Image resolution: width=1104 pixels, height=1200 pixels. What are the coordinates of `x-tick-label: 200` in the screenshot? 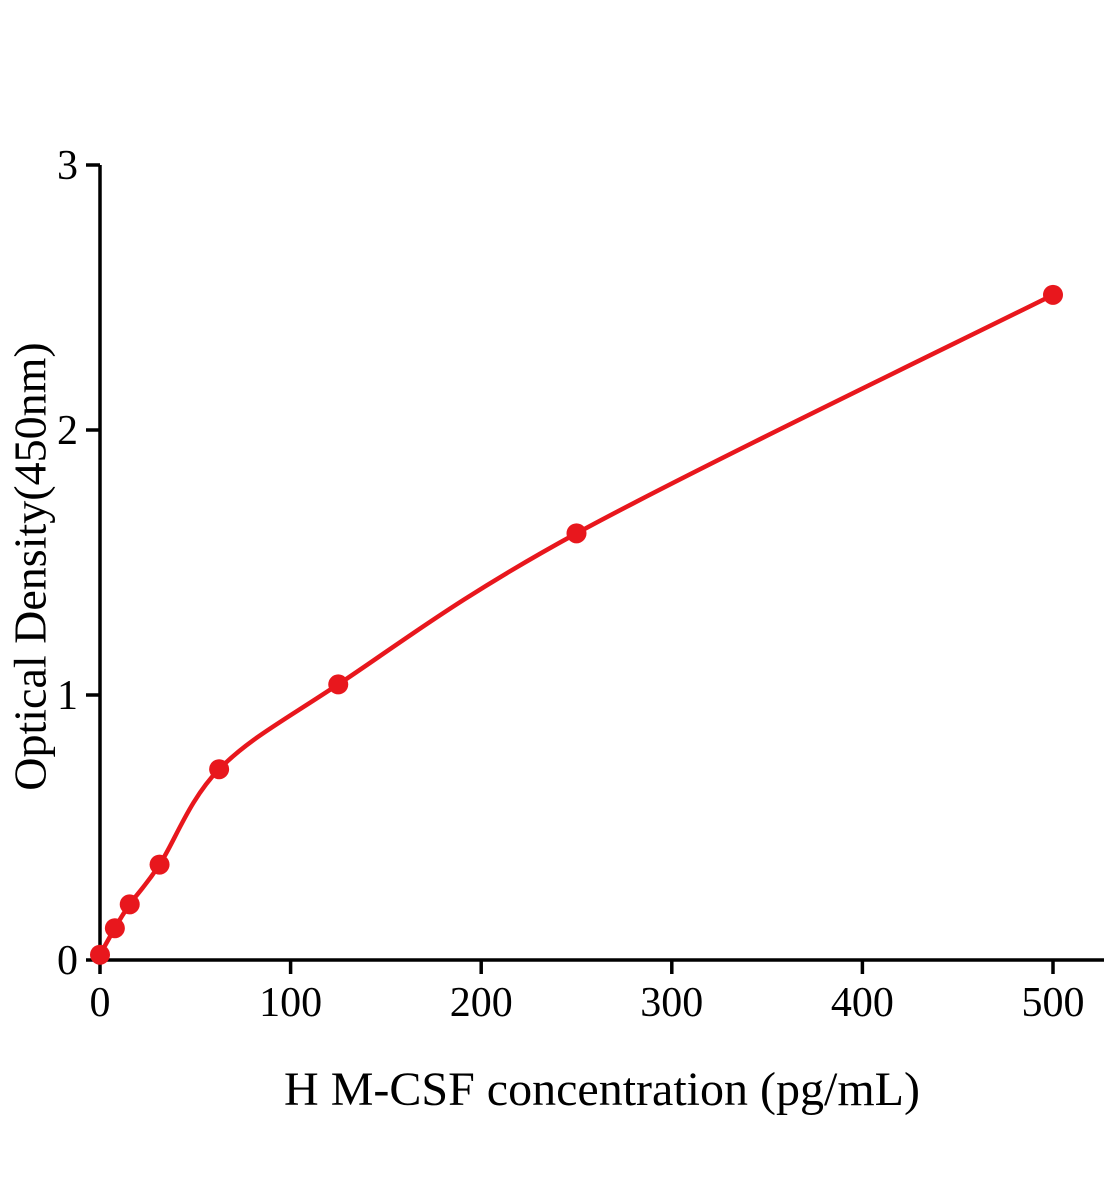 It's located at (481, 1003).